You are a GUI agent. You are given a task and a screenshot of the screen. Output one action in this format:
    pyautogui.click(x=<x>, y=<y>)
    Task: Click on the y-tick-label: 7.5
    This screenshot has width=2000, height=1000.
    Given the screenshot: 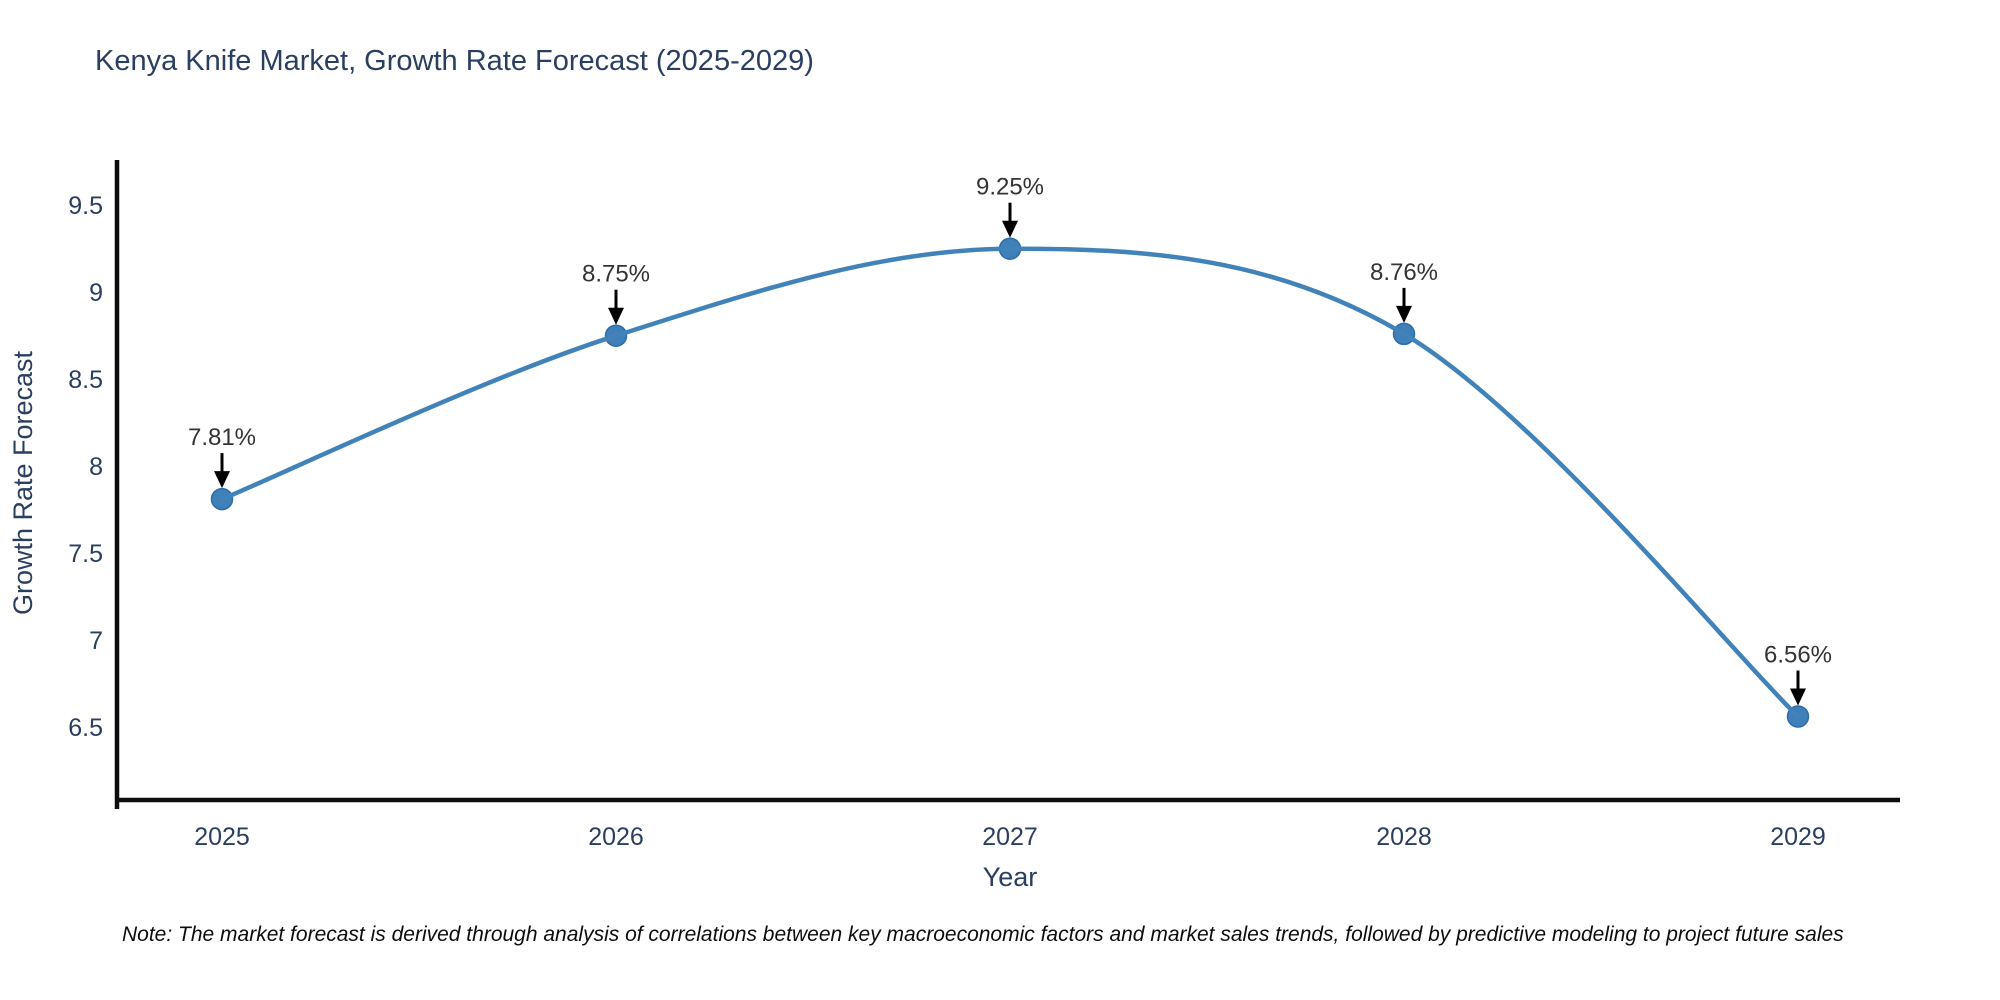 What is the action you would take?
    pyautogui.click(x=85, y=554)
    